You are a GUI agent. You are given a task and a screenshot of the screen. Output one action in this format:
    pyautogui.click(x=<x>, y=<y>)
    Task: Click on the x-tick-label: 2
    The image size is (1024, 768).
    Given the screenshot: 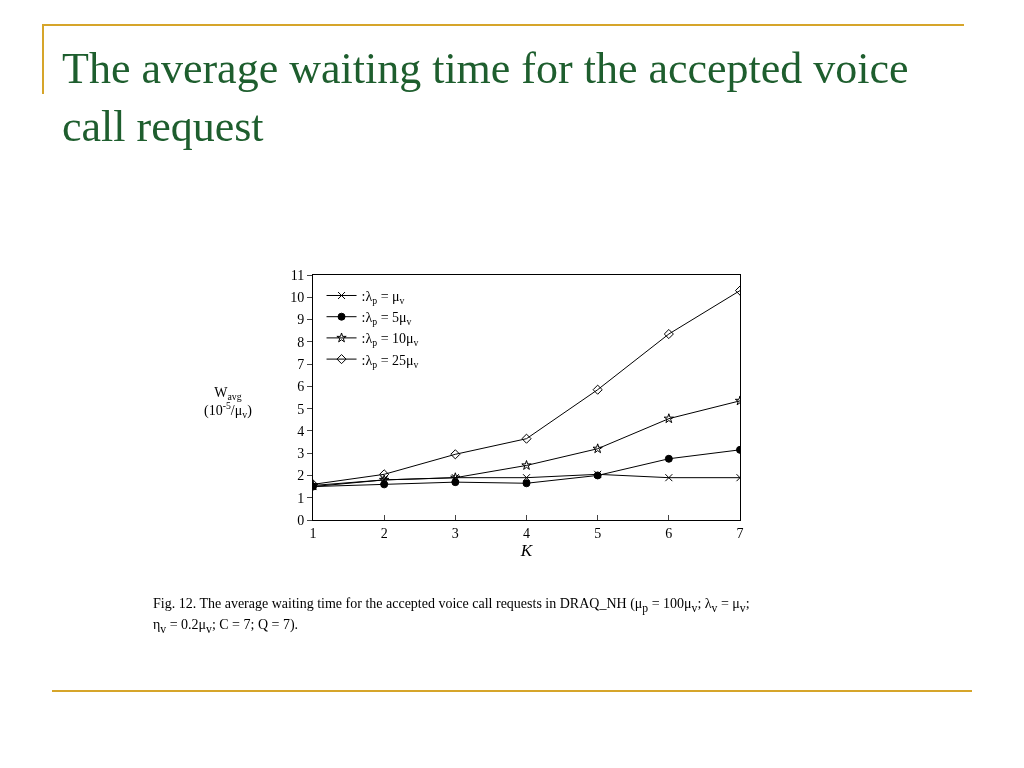 What is the action you would take?
    pyautogui.click(x=384, y=533)
    